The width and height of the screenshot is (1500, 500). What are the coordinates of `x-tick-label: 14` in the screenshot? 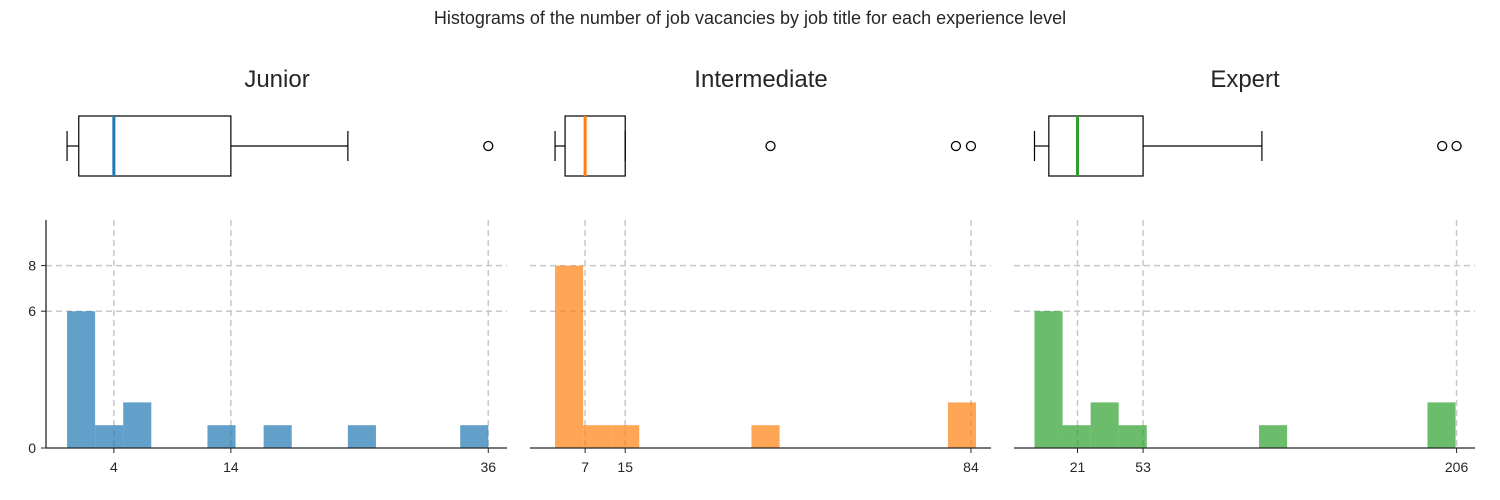 It's located at (231, 467).